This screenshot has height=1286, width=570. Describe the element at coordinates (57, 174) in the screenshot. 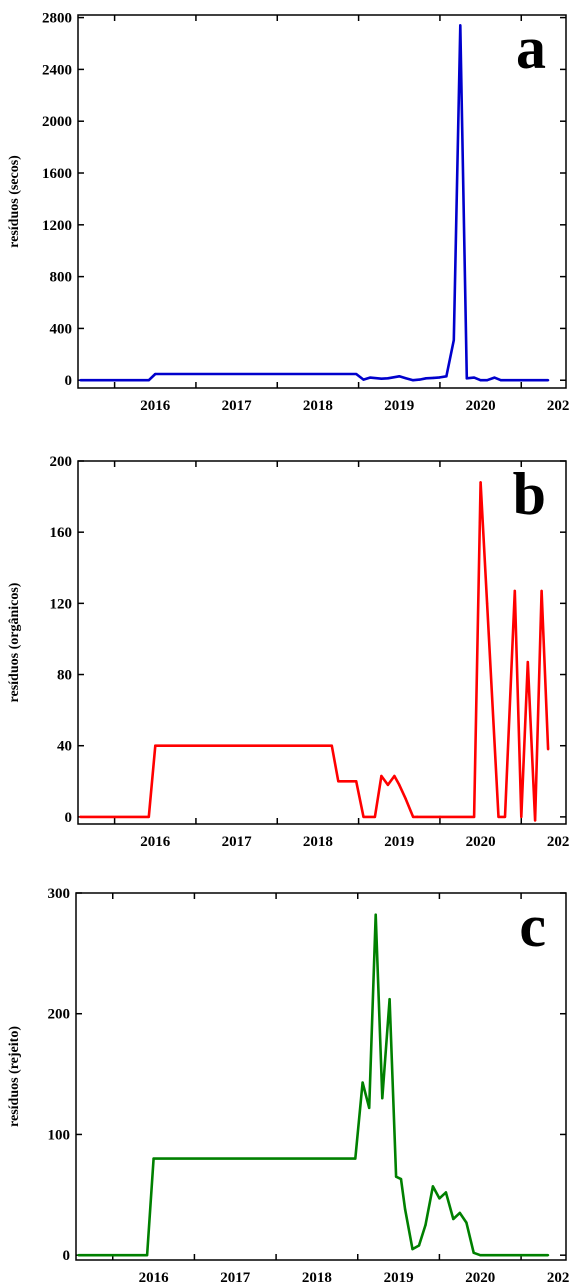

I see `y-tick-label: 1600` at that location.